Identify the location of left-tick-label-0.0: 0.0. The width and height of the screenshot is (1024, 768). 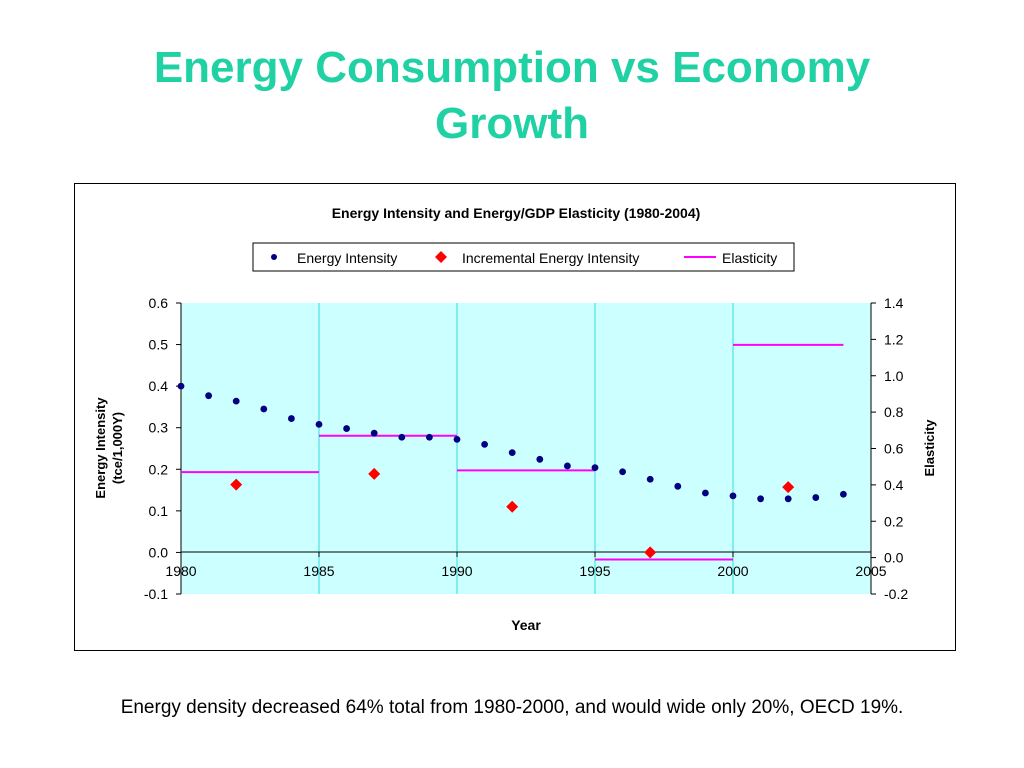
(159, 552).